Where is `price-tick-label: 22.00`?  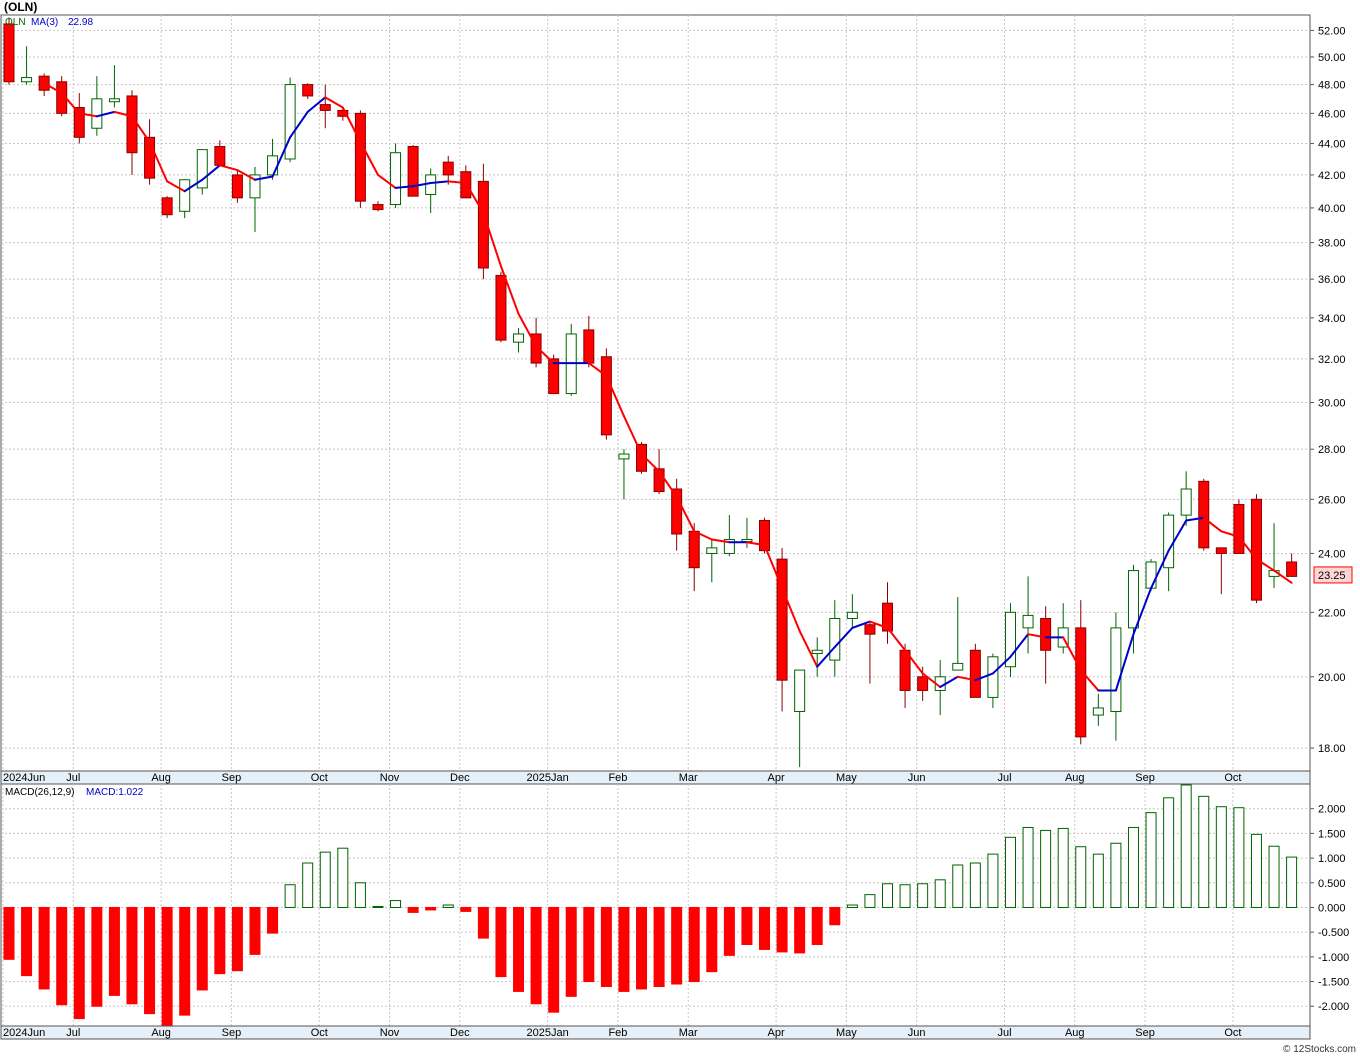
price-tick-label: 22.00 is located at coordinates (1332, 613).